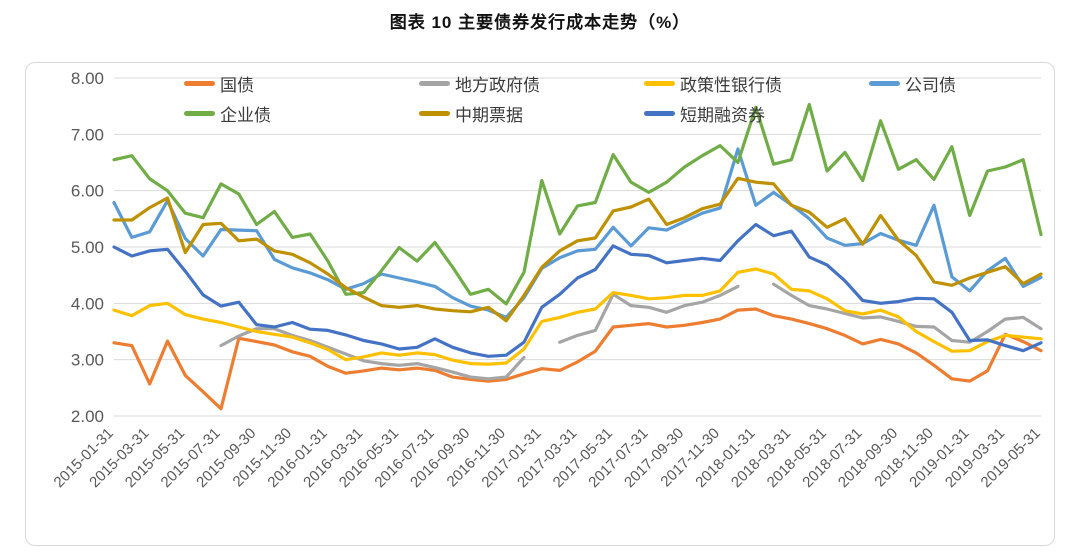  What do you see at coordinates (87, 303) in the screenshot?
I see `y-axis-tick-label: 4.00` at bounding box center [87, 303].